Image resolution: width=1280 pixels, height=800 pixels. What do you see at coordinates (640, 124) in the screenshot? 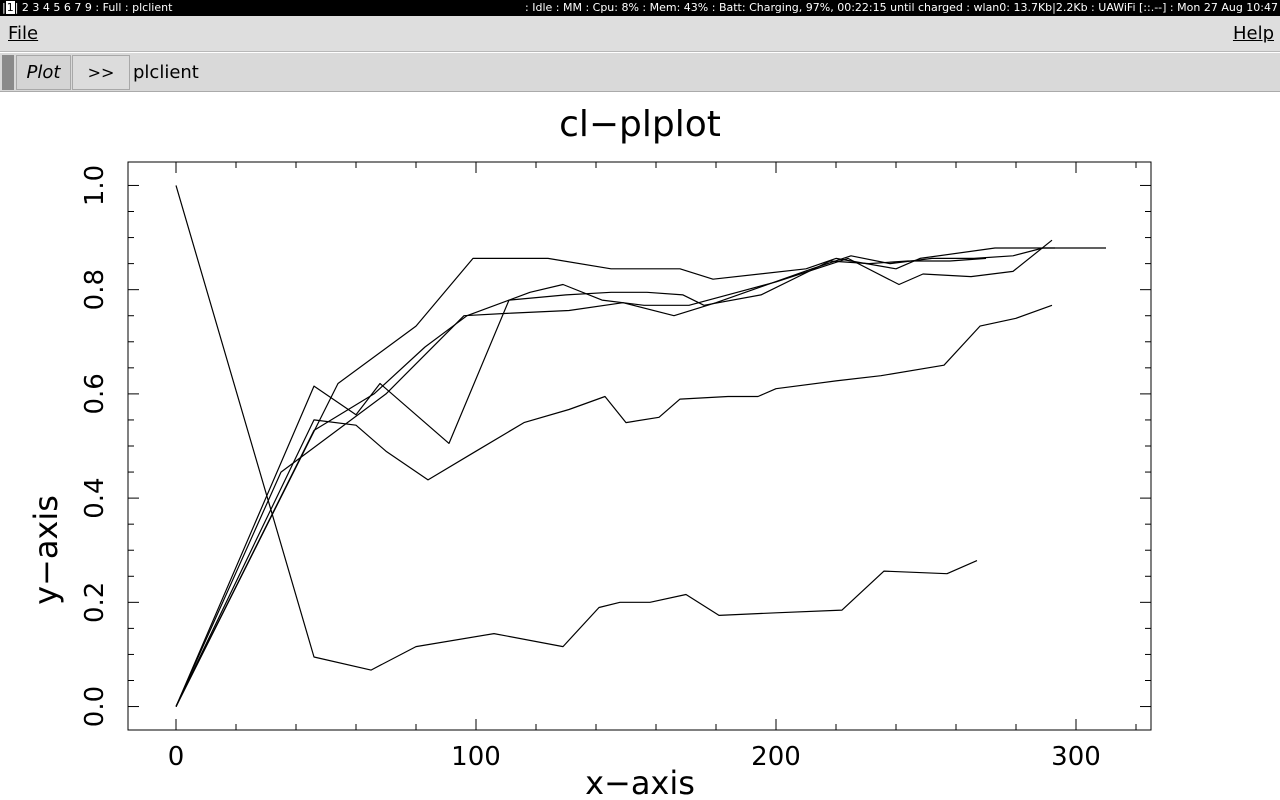
I see `chart-title: cl−plplot` at bounding box center [640, 124].